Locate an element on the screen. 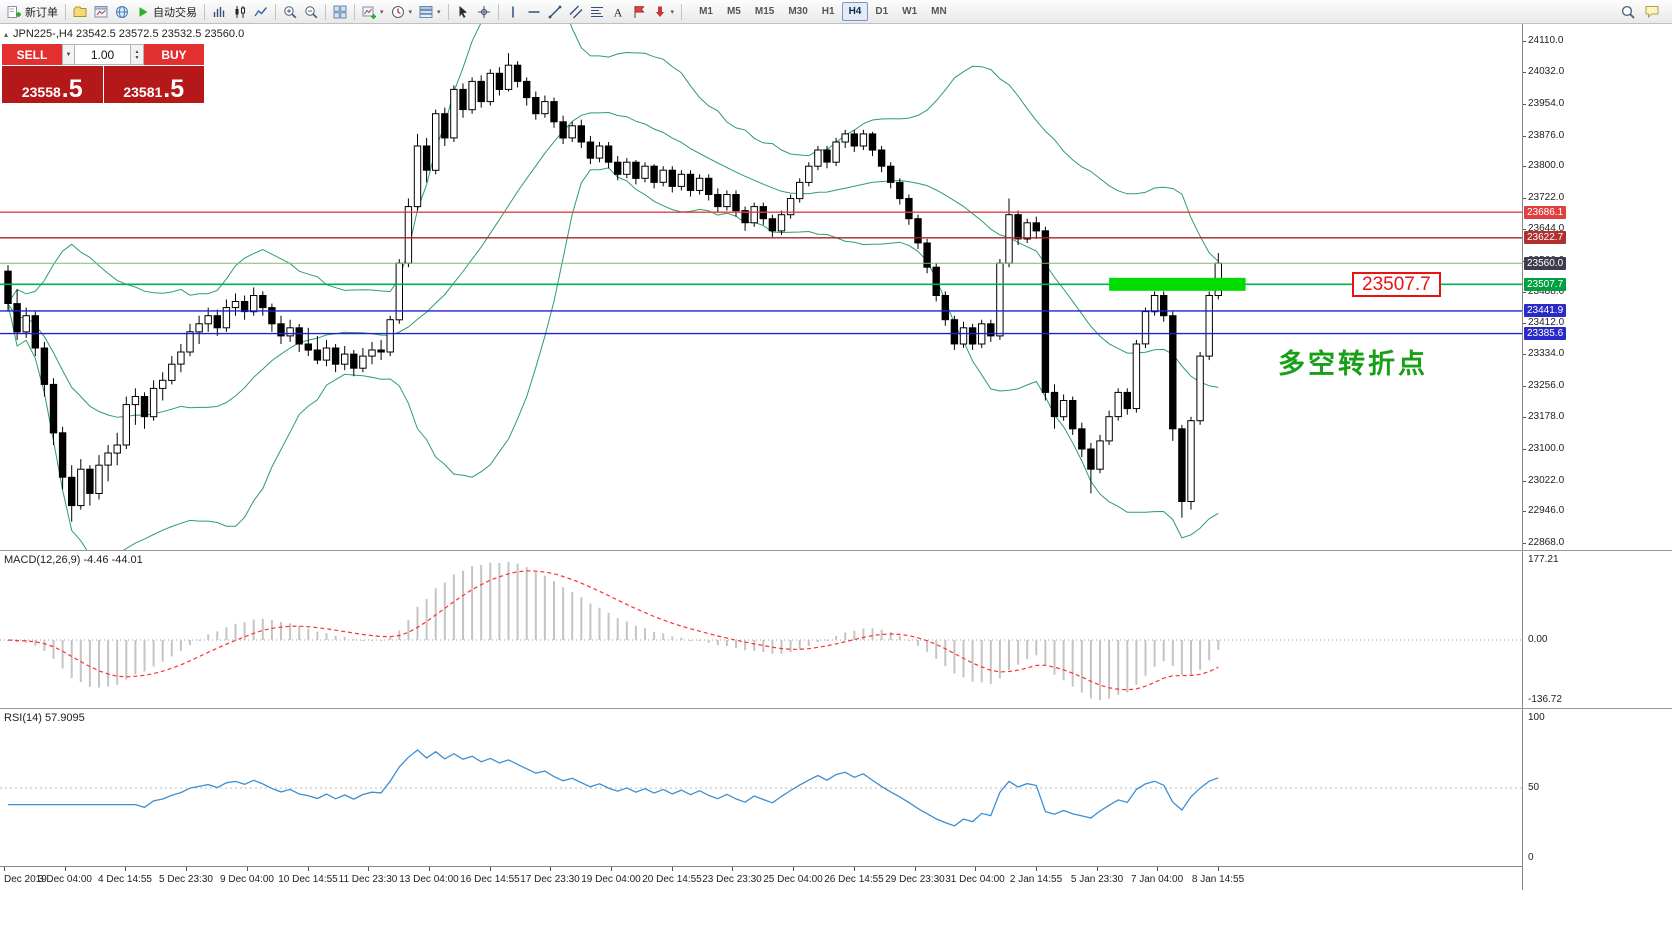 The height and width of the screenshot is (949, 1672). volume-down-arrow: ▼ is located at coordinates (137, 57).